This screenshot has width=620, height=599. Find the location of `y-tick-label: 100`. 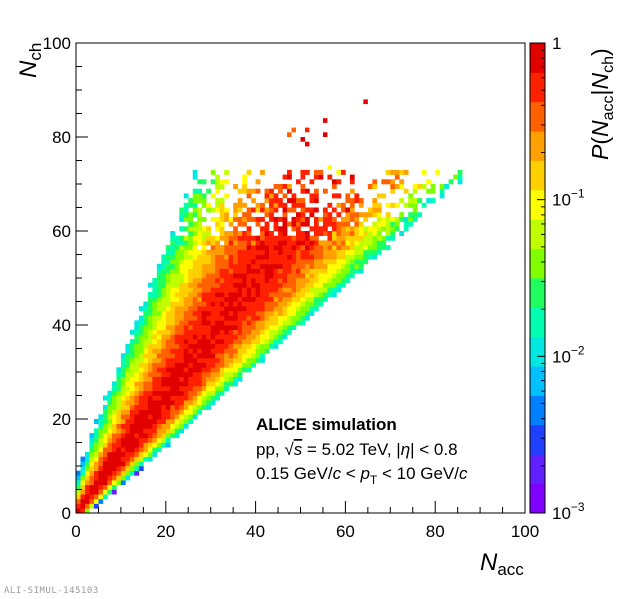

y-tick-label: 100 is located at coordinates (57, 43).